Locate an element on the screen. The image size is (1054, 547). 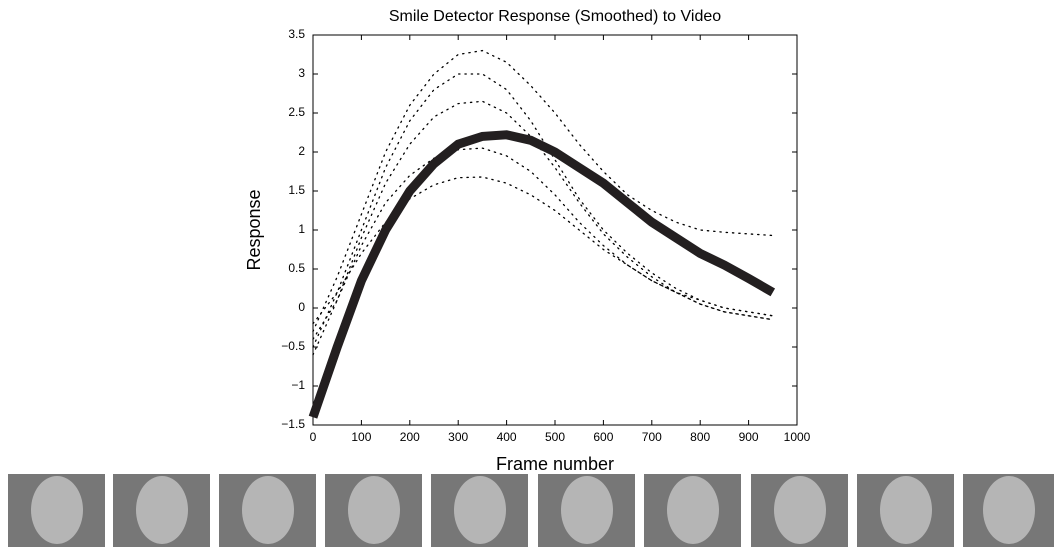
dotted-line is located at coordinates (543, 250).